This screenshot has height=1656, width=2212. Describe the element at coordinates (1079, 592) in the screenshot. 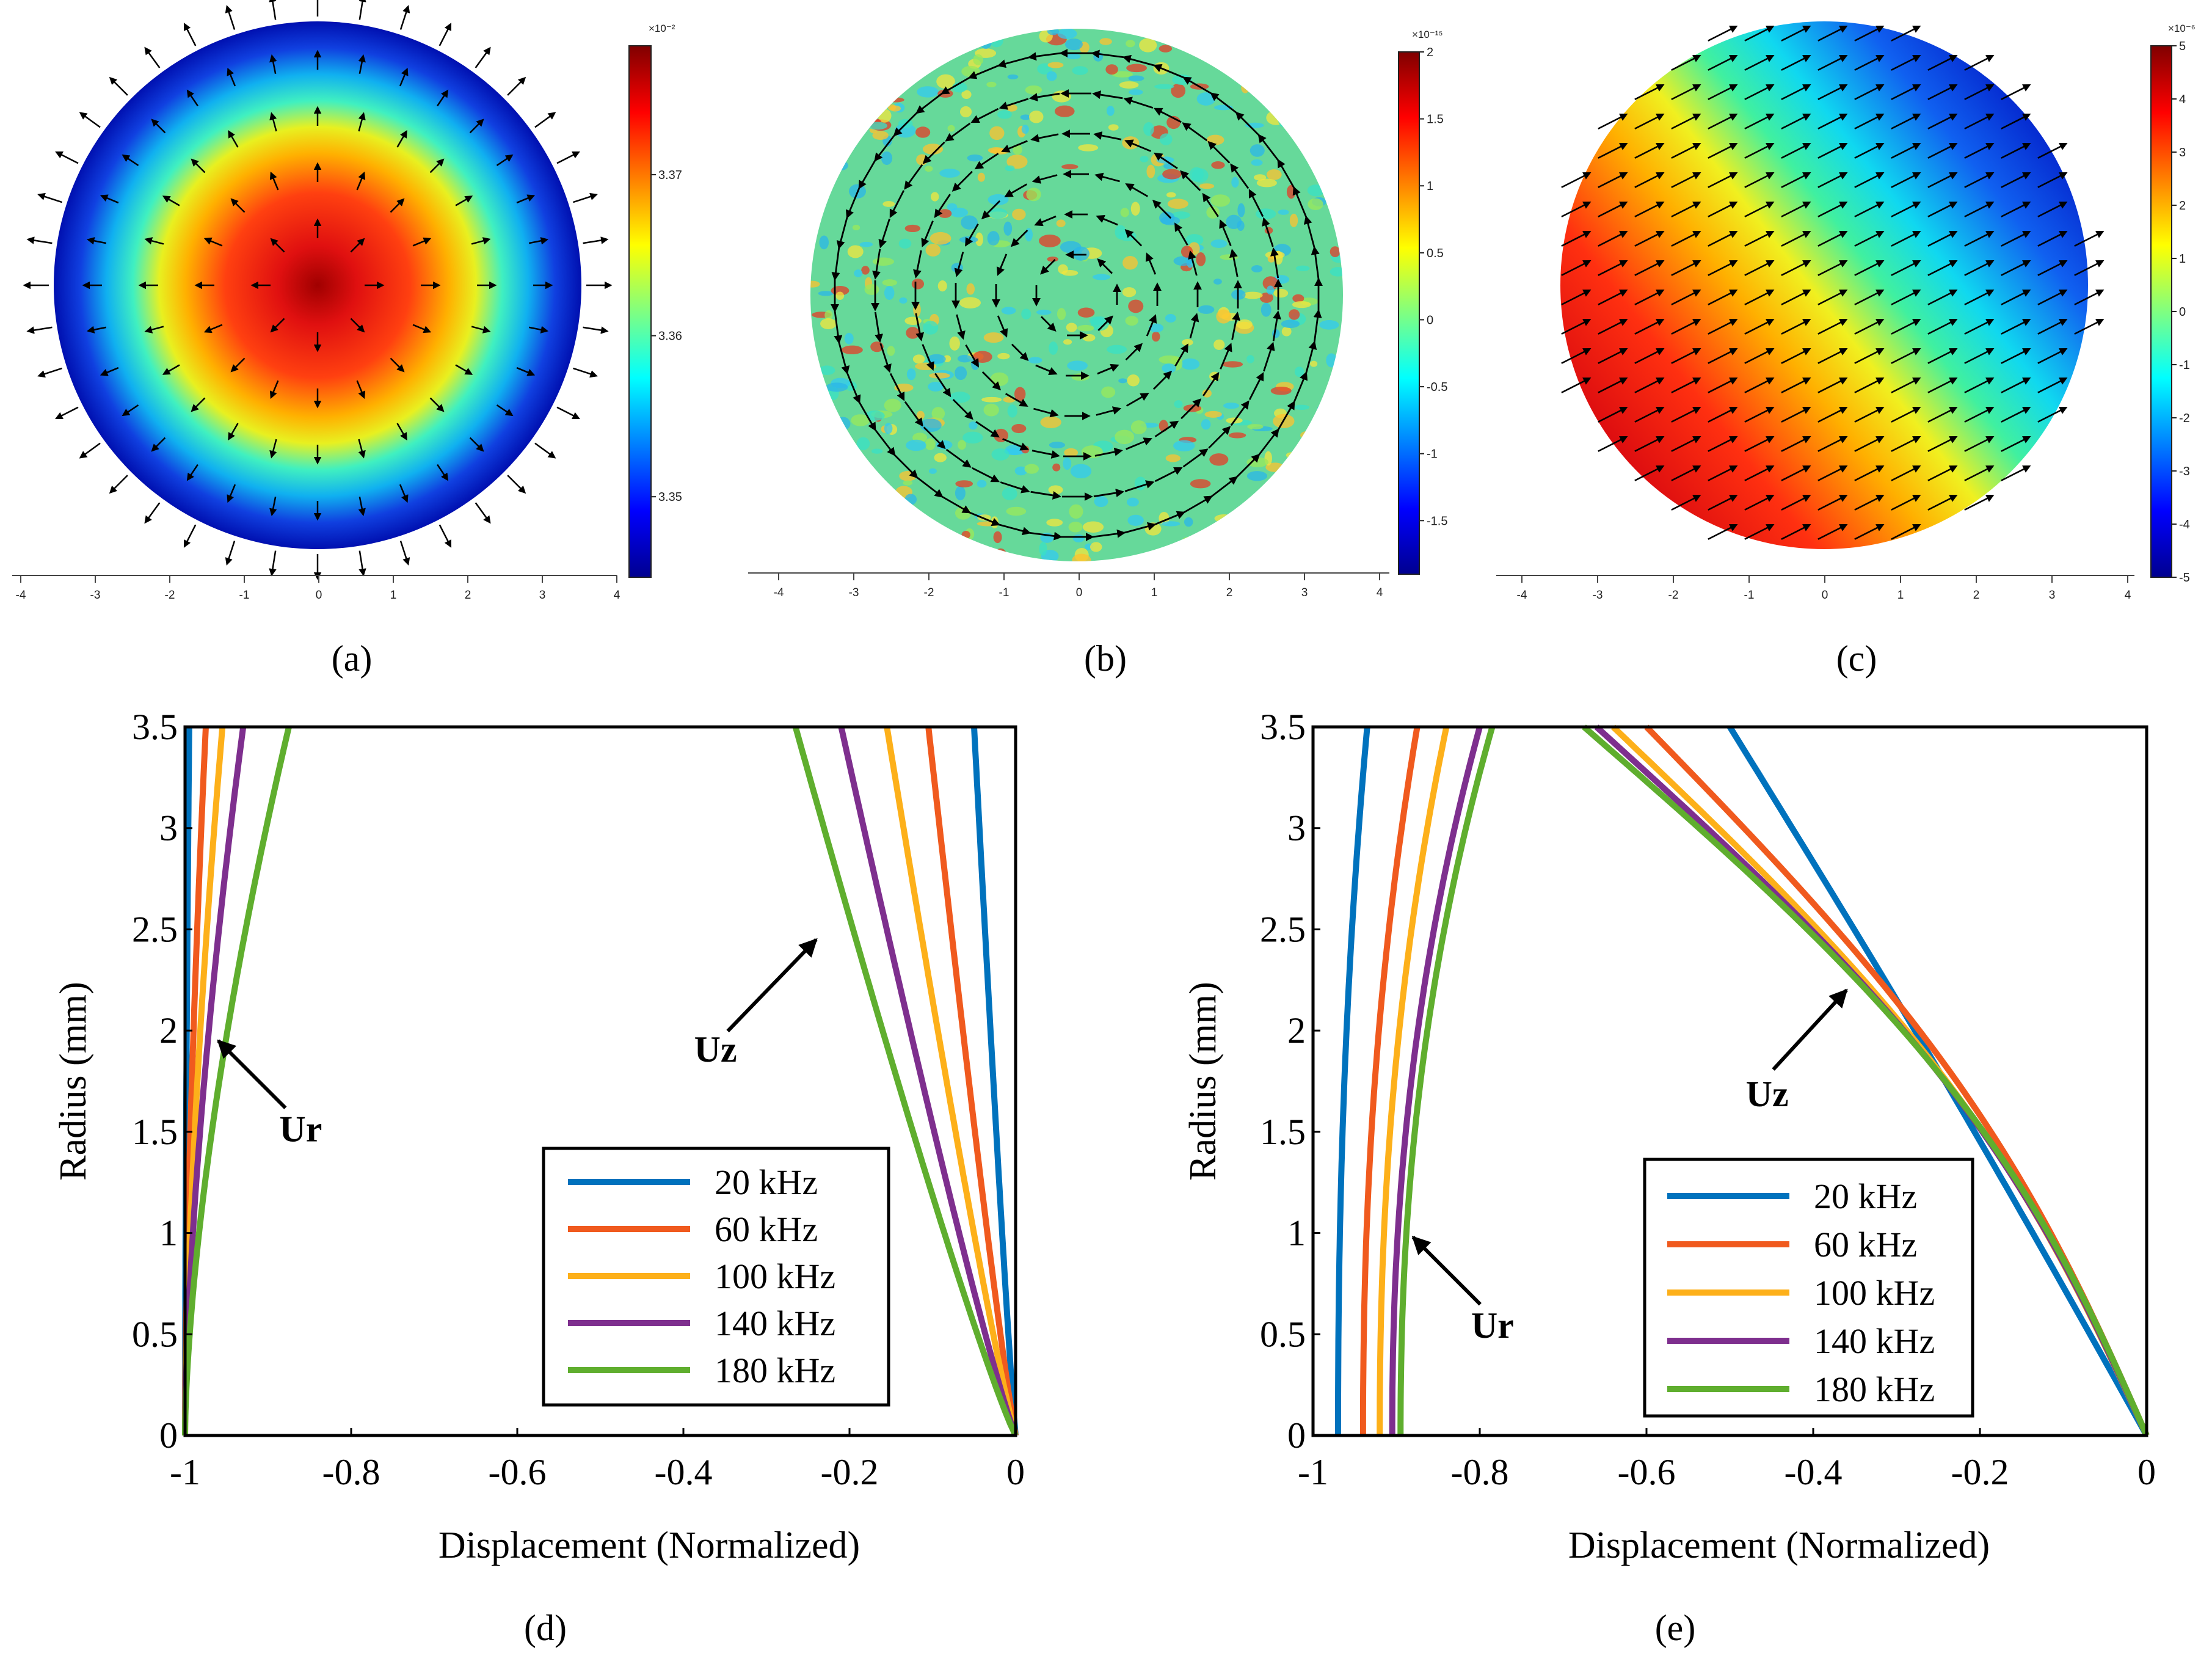

I see `x-tick-label: 0` at that location.